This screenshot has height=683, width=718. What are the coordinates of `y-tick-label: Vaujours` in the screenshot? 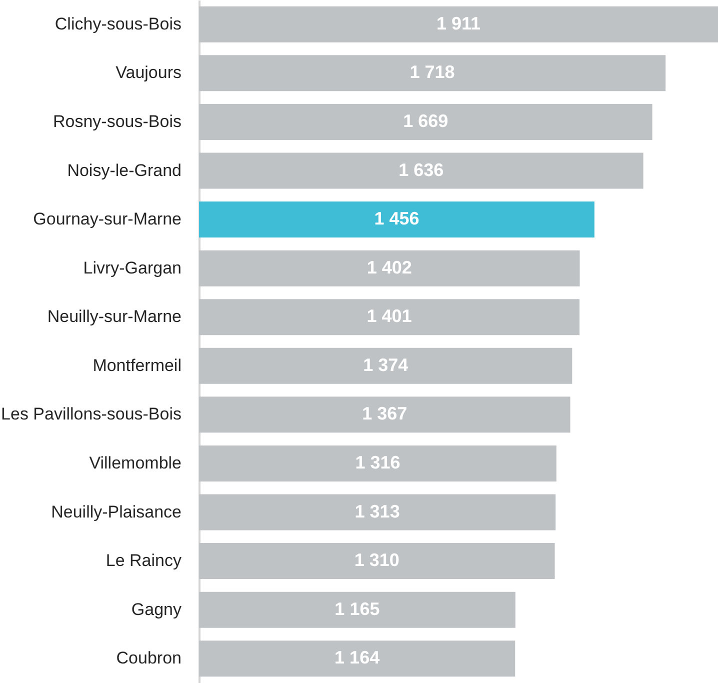 It's located at (149, 72).